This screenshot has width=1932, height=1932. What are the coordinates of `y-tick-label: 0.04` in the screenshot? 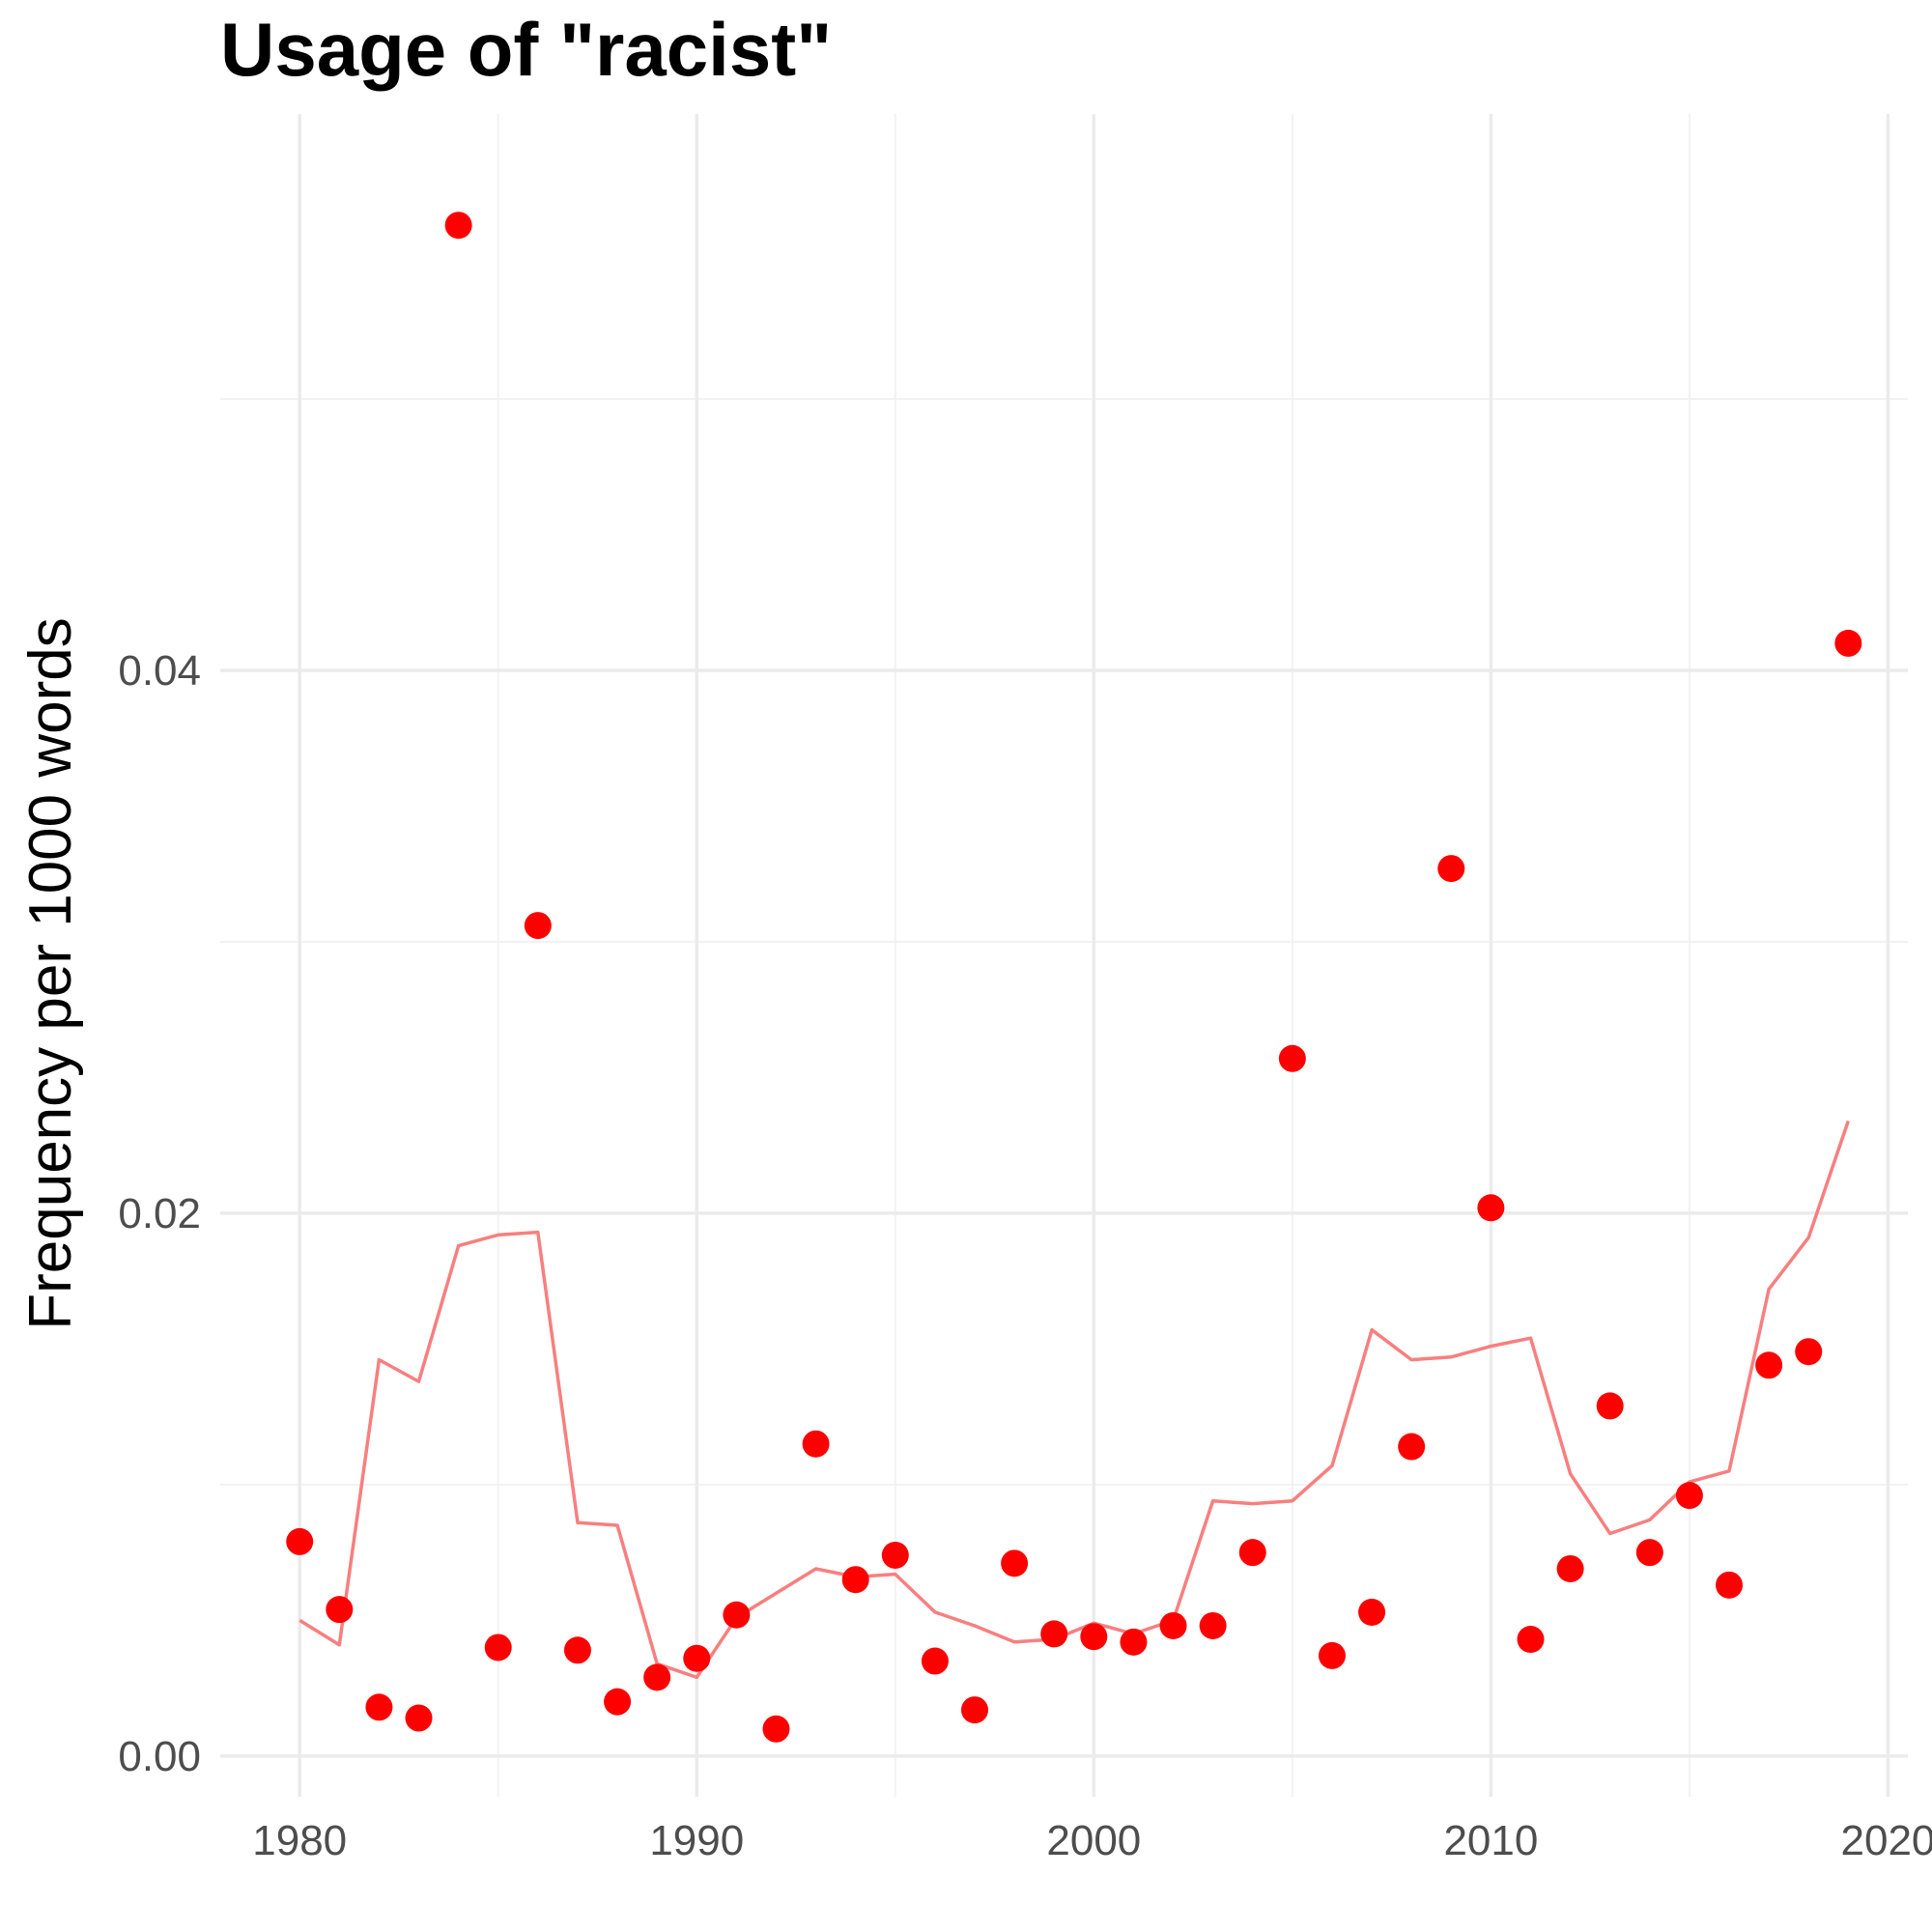 It's located at (159, 671).